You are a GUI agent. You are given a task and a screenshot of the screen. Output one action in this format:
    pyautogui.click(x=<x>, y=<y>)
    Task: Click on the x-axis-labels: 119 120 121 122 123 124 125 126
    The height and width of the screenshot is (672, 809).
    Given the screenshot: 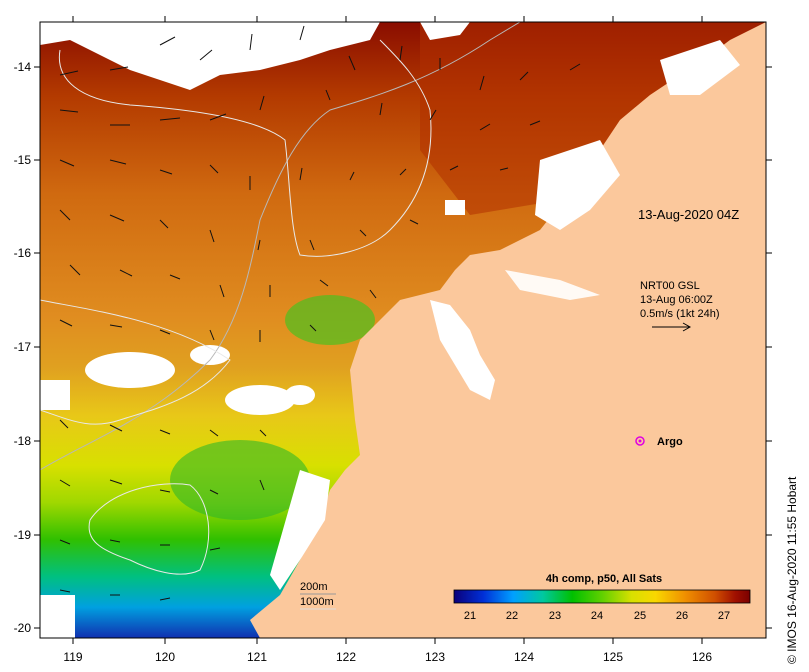 What is the action you would take?
    pyautogui.click(x=387, y=657)
    